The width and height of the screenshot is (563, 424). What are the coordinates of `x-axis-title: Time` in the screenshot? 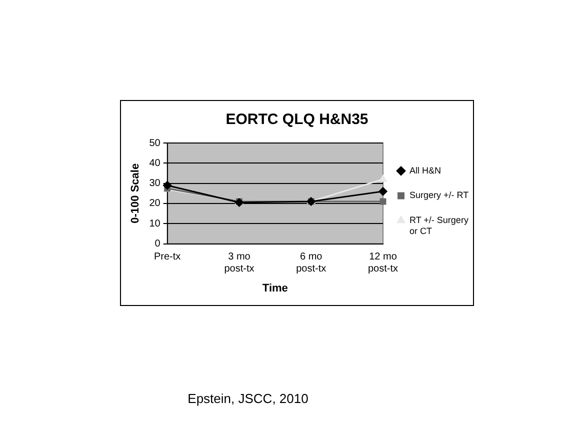 It's located at (275, 288).